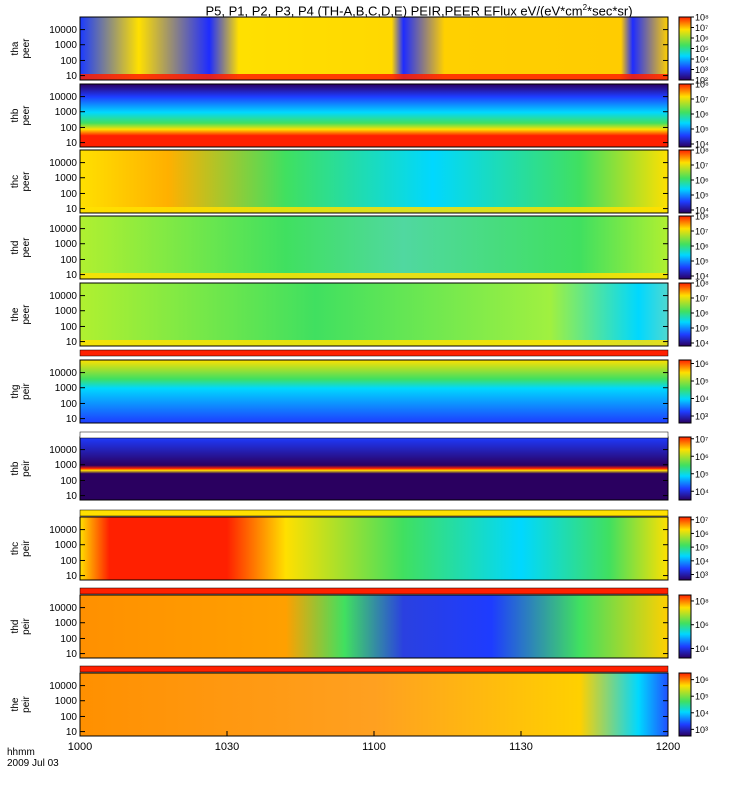  I want to click on colorbar-thb-peer, so click(685, 115).